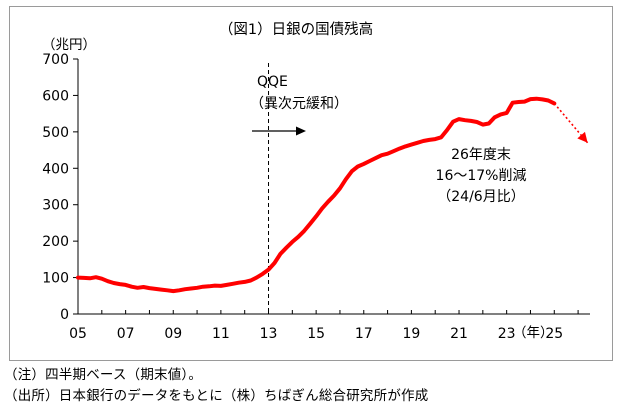 Image resolution: width=617 pixels, height=405 pixels. I want to click on x-tick-label: 17, so click(364, 334).